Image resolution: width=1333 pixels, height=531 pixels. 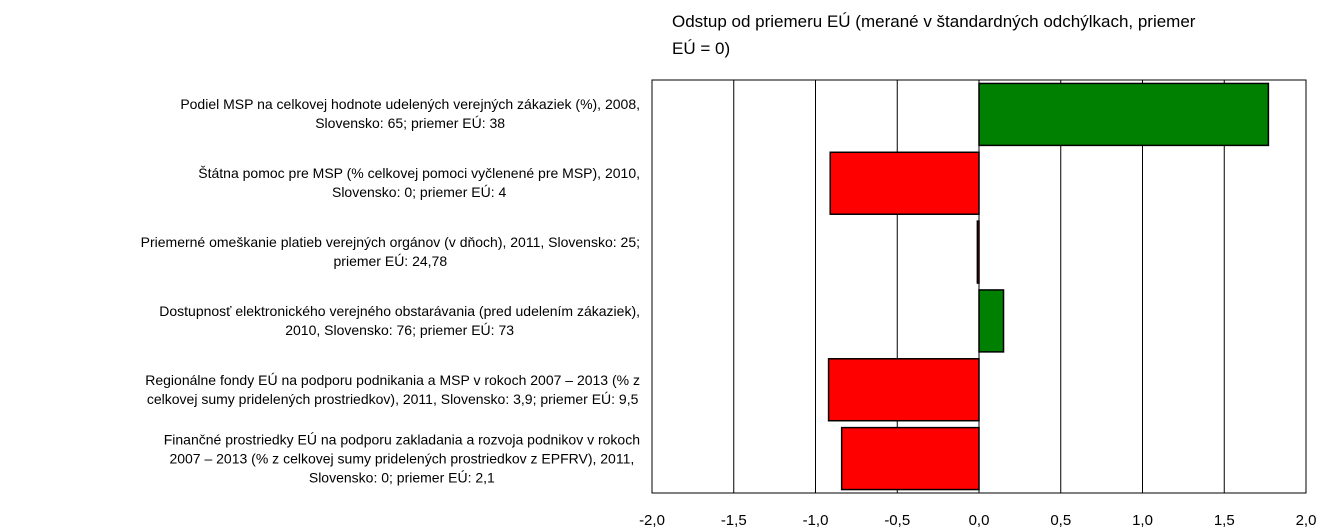 I want to click on x-tick-label: 1,5, so click(x=1224, y=520).